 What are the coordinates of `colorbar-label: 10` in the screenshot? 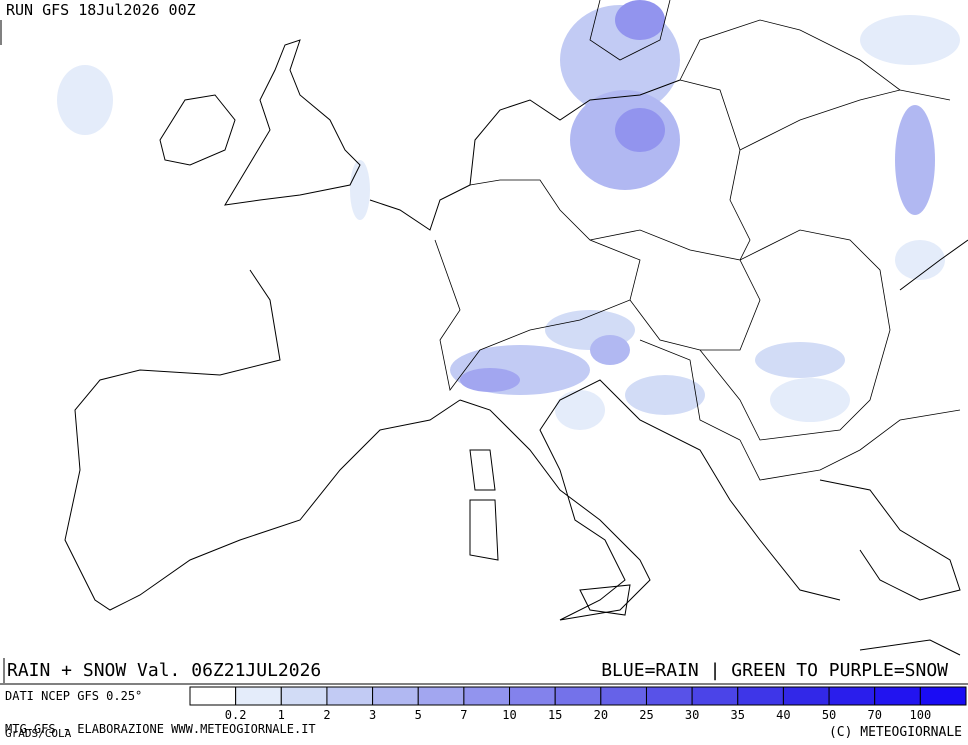 It's located at (509, 715).